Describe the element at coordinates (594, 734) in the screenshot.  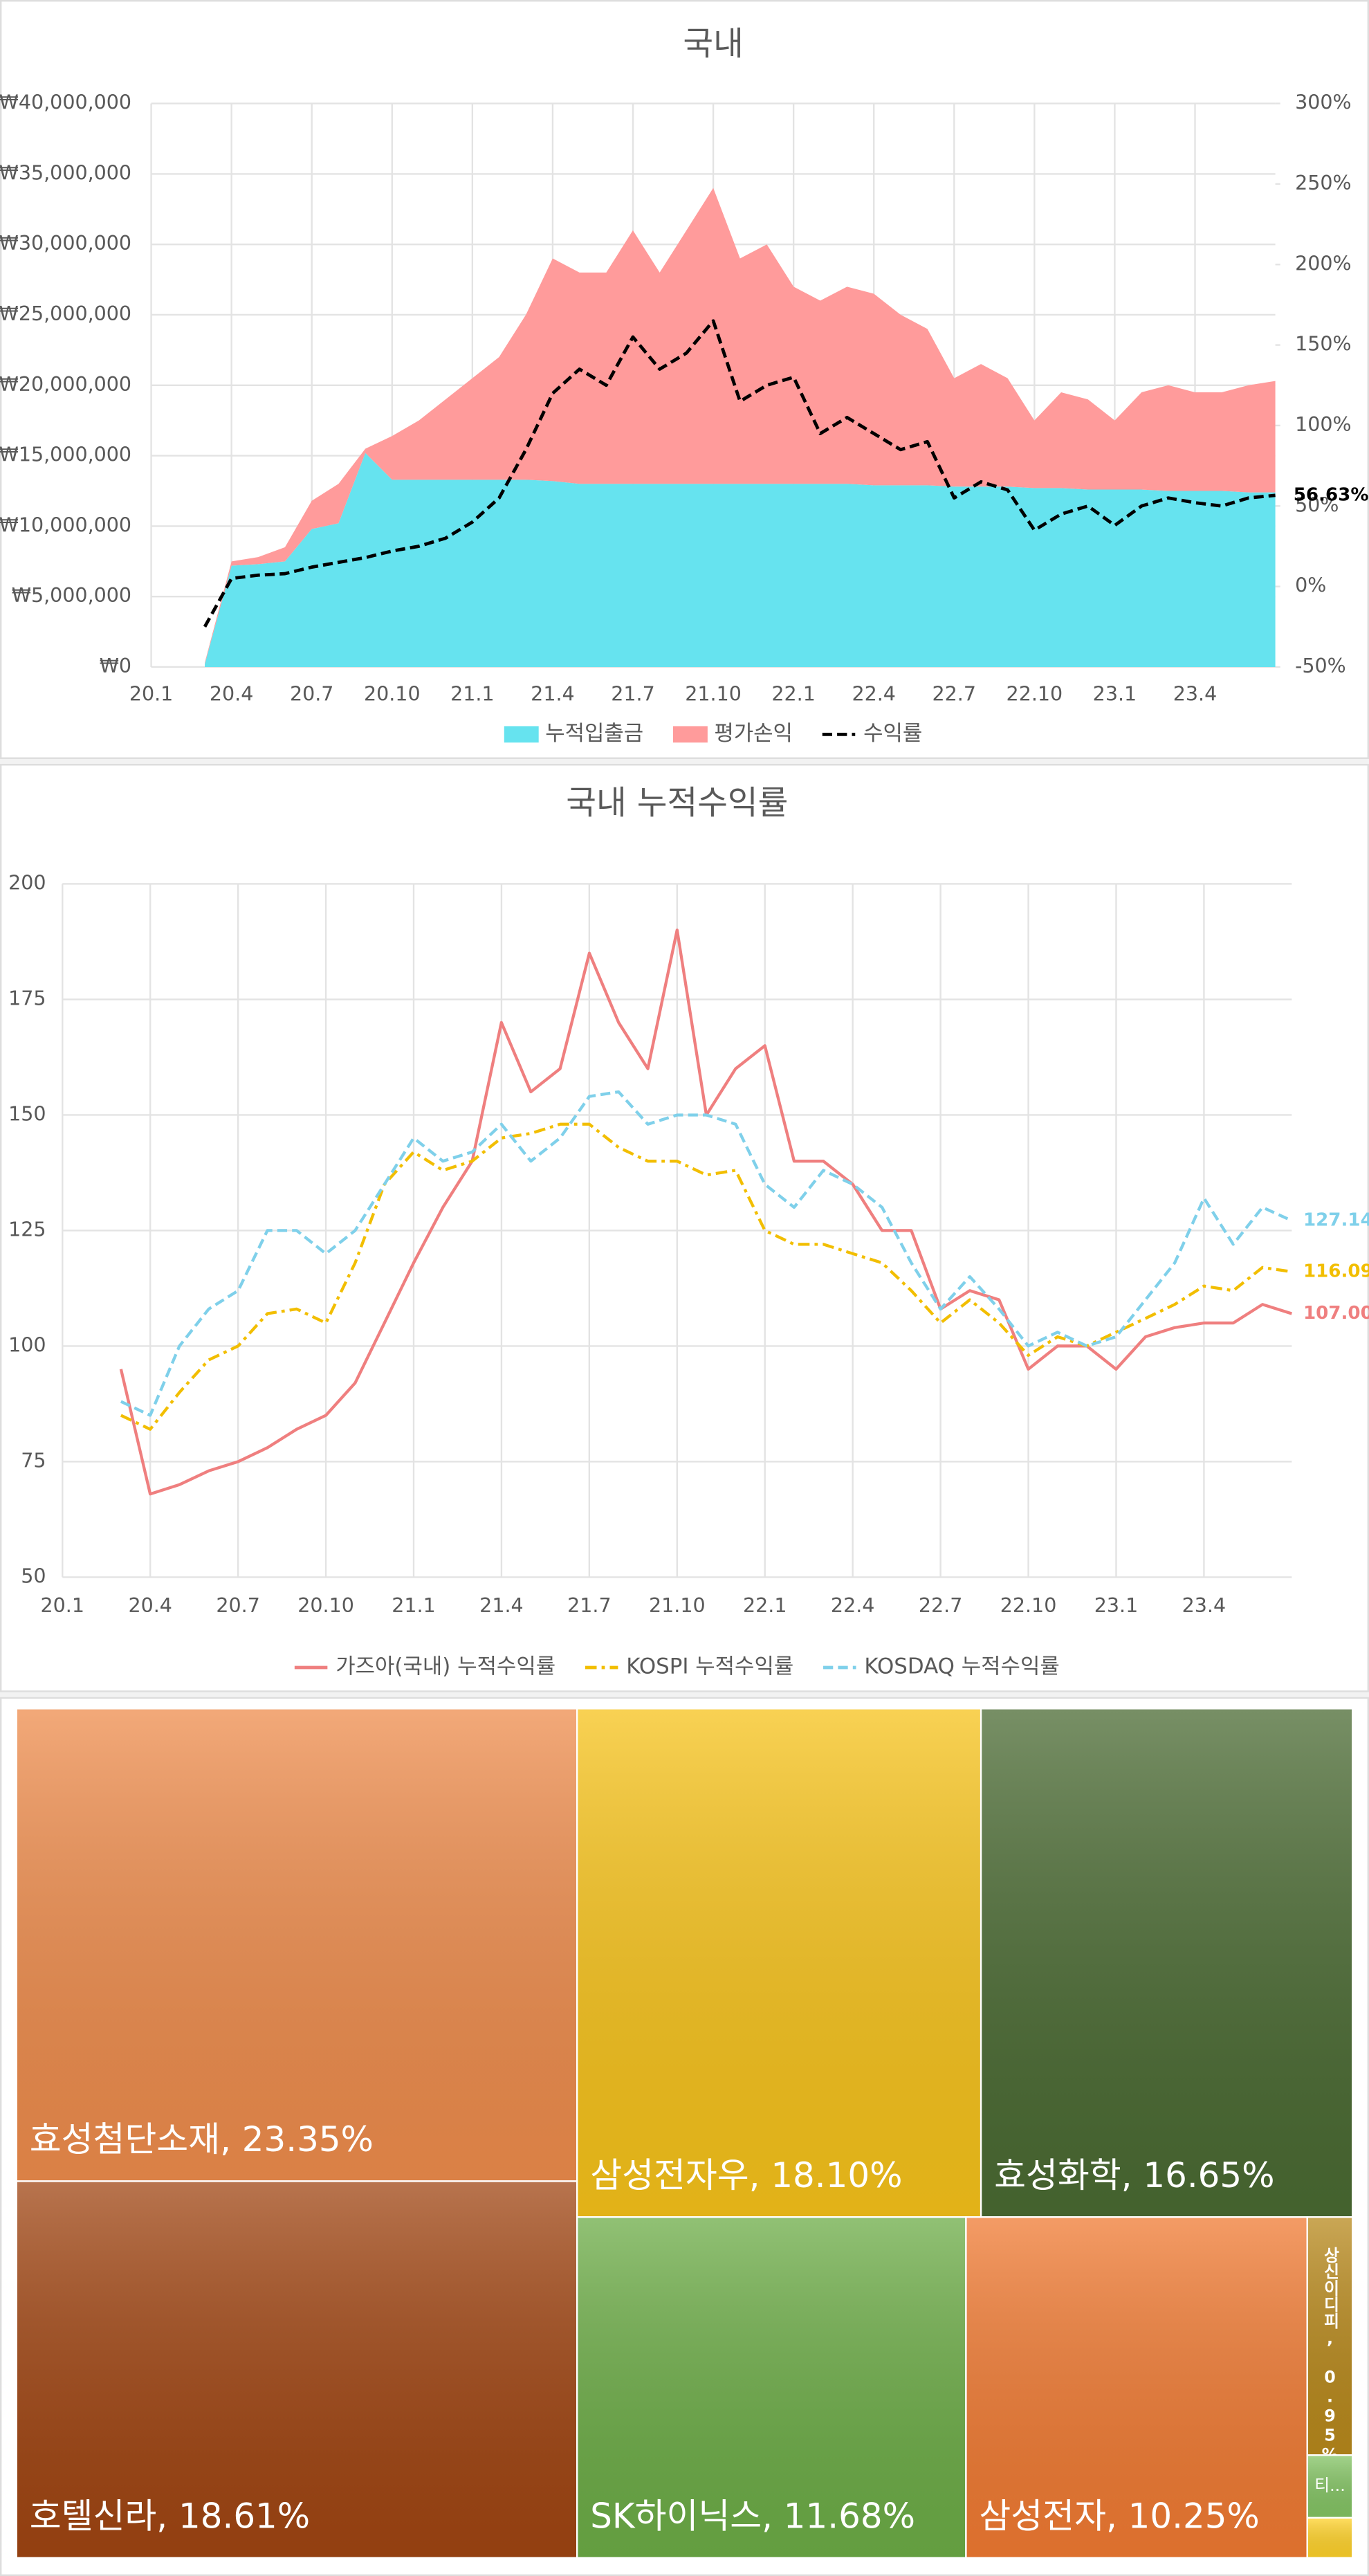
I see `legend-label: 누적입출금` at that location.